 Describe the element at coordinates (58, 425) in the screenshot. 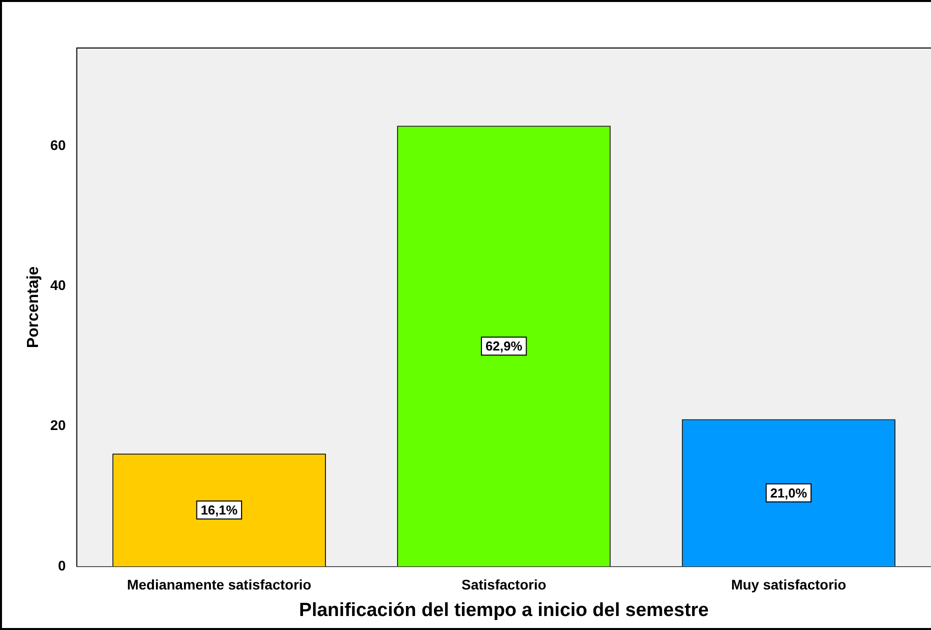

I see `y-tick-label: 20` at that location.